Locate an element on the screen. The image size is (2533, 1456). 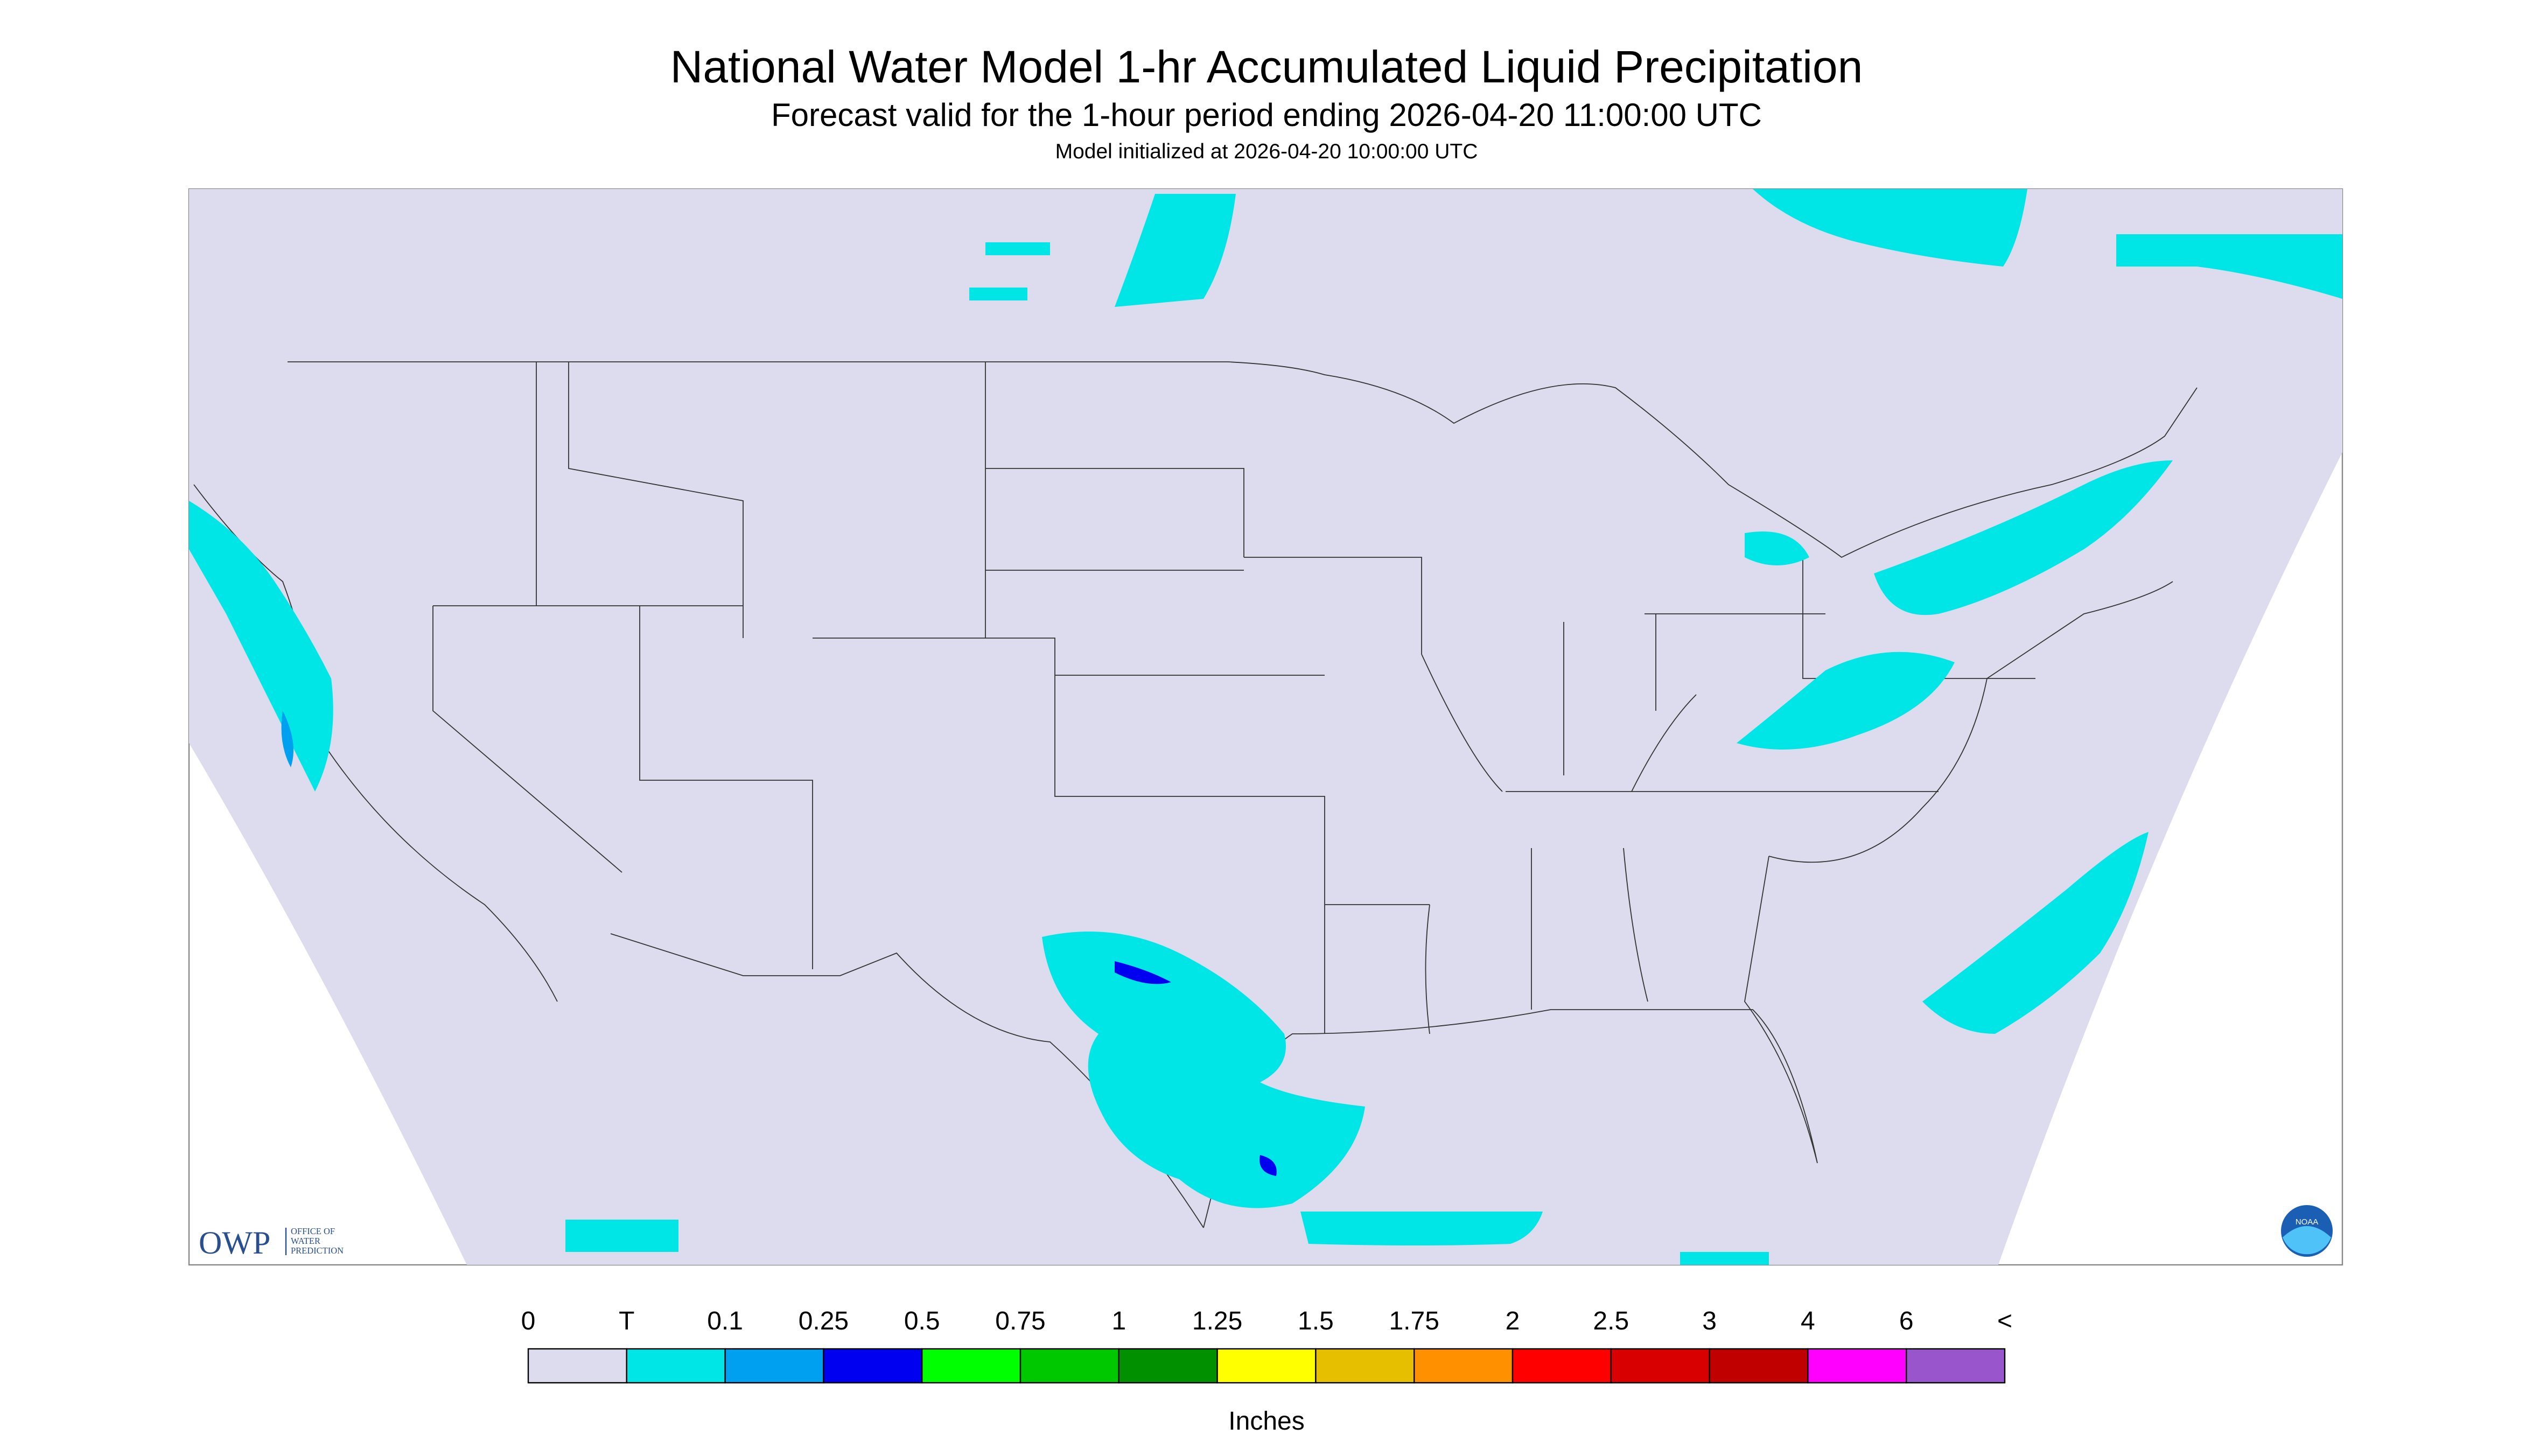
legend-label: 2 is located at coordinates (1513, 1321).